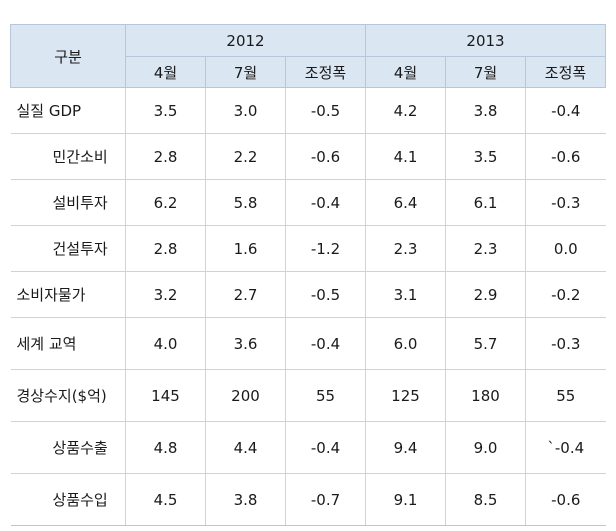  What do you see at coordinates (565, 294) in the screenshot?
I see `table-cell: -0.2` at bounding box center [565, 294].